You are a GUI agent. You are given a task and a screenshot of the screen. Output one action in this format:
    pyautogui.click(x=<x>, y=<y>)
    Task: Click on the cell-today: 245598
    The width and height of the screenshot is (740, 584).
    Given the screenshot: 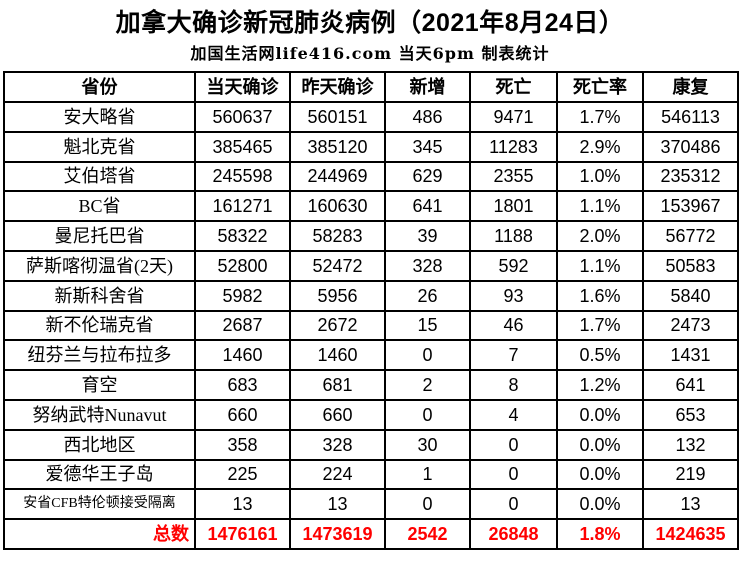 What is the action you would take?
    pyautogui.click(x=242, y=176)
    